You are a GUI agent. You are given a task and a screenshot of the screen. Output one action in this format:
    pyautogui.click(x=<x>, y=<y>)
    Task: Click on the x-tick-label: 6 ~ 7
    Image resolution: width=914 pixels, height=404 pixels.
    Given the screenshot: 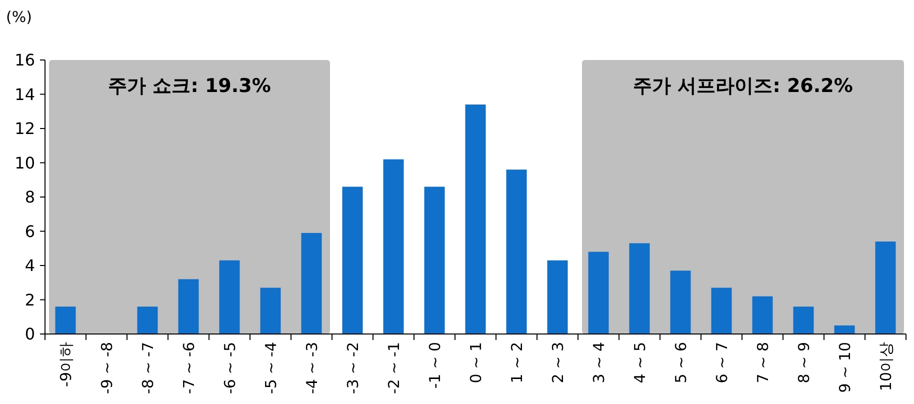 What is the action you would take?
    pyautogui.click(x=721, y=363)
    